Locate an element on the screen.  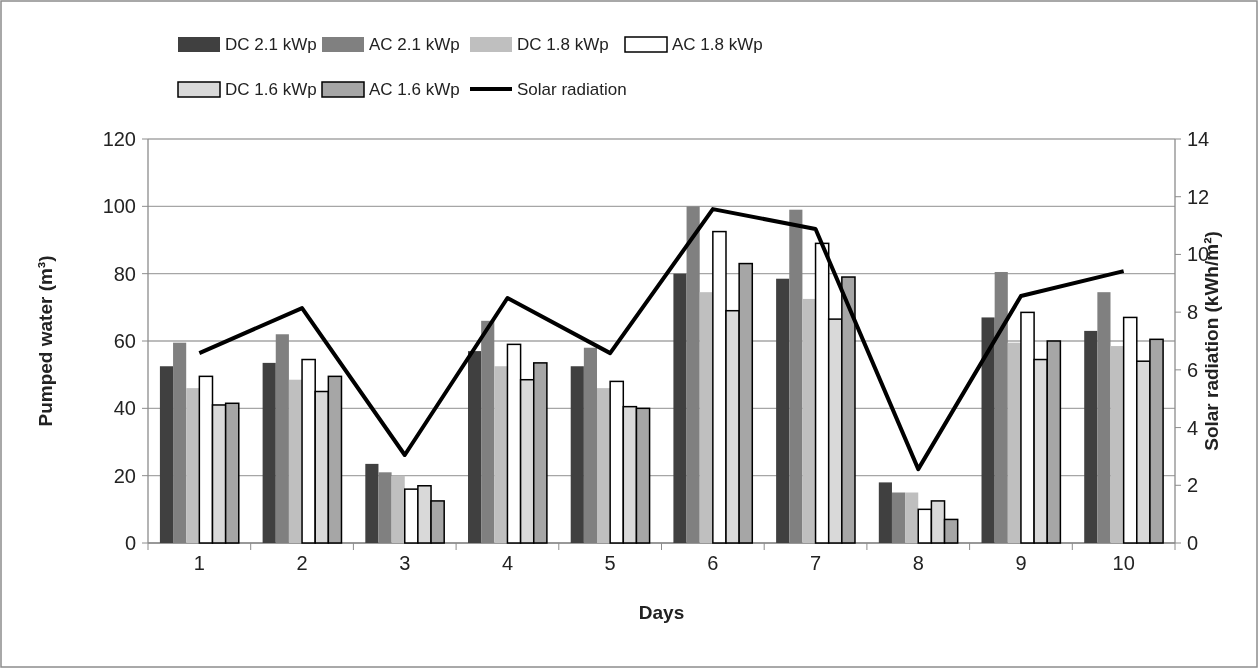
x-tick-label: 8 is located at coordinates (918, 563).